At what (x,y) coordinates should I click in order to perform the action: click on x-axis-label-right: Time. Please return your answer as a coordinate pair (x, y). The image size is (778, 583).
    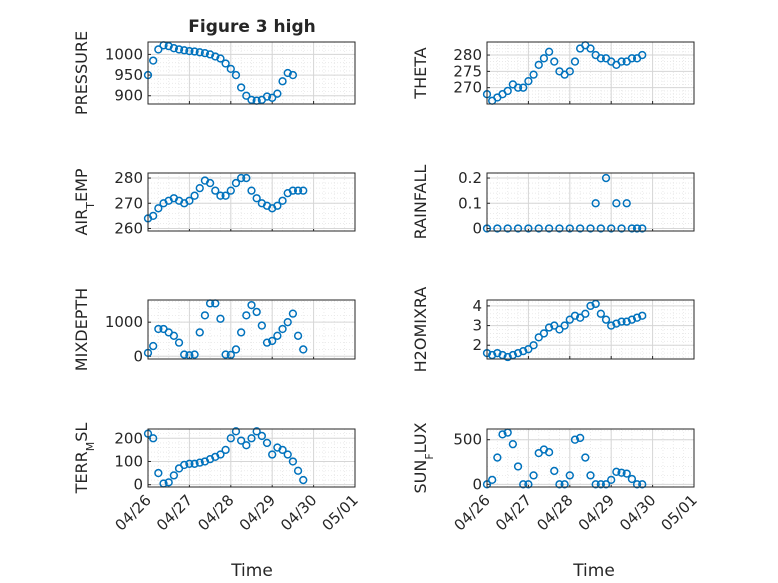
    Looking at the image, I should click on (593, 571).